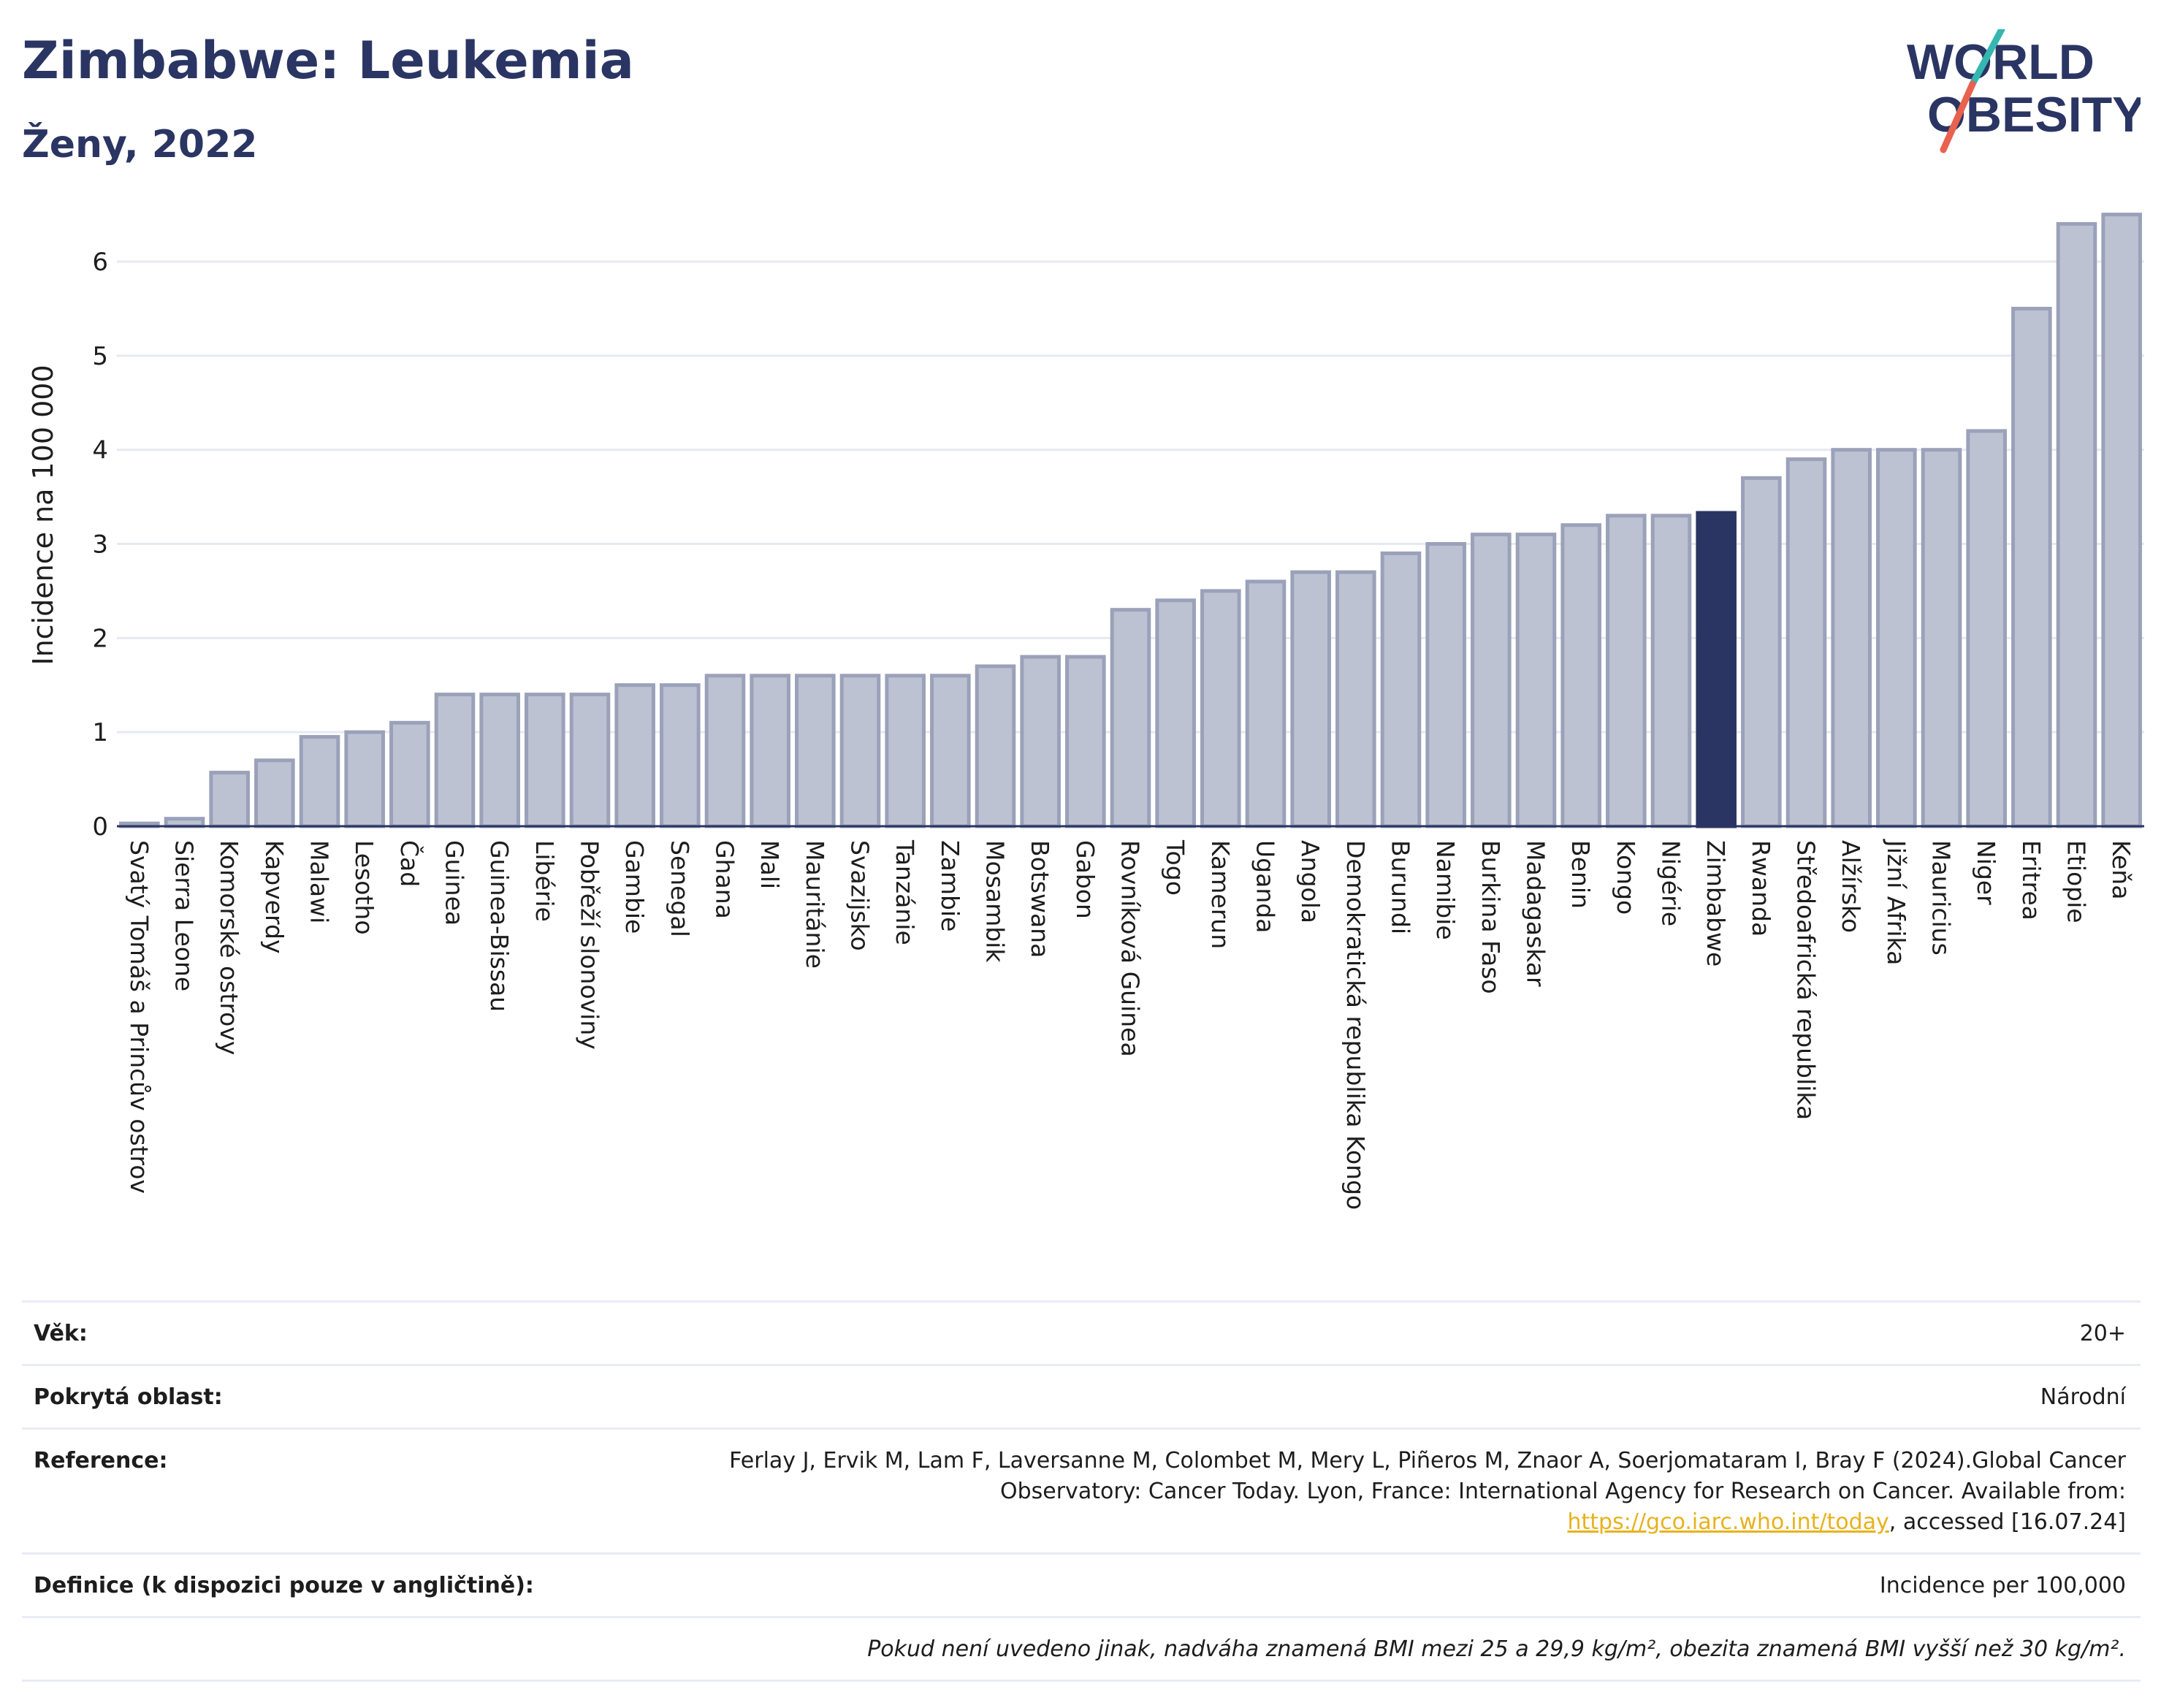 This screenshot has width=2161, height=1708. I want to click on x-tick-label: Guinea-Bissau, so click(500, 926).